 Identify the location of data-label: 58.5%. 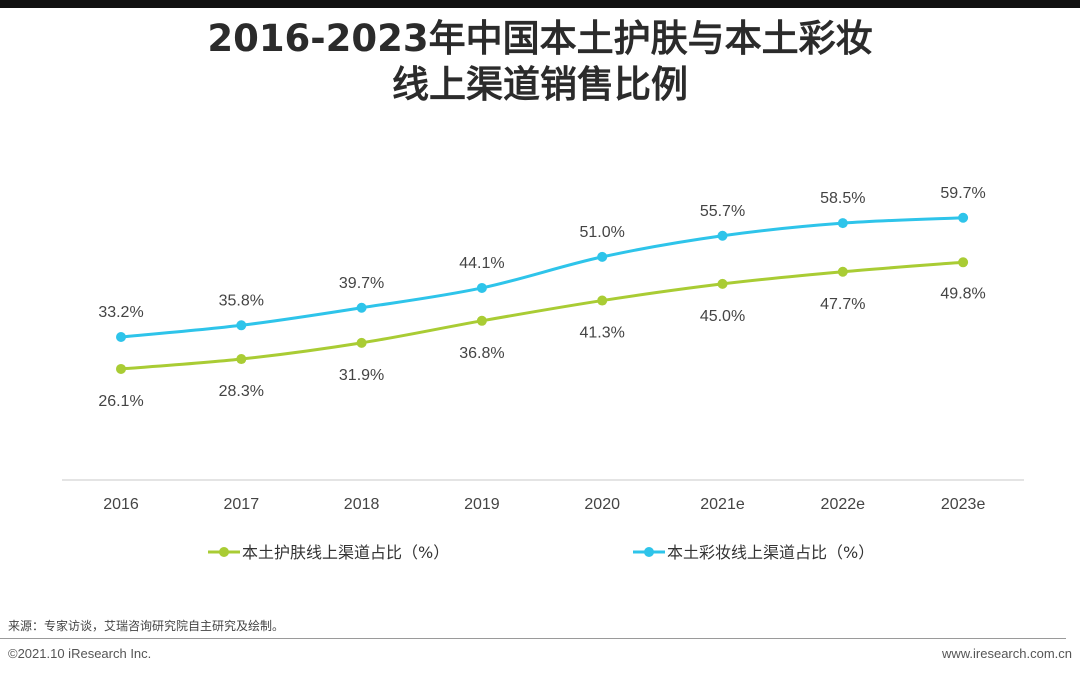
(842, 198).